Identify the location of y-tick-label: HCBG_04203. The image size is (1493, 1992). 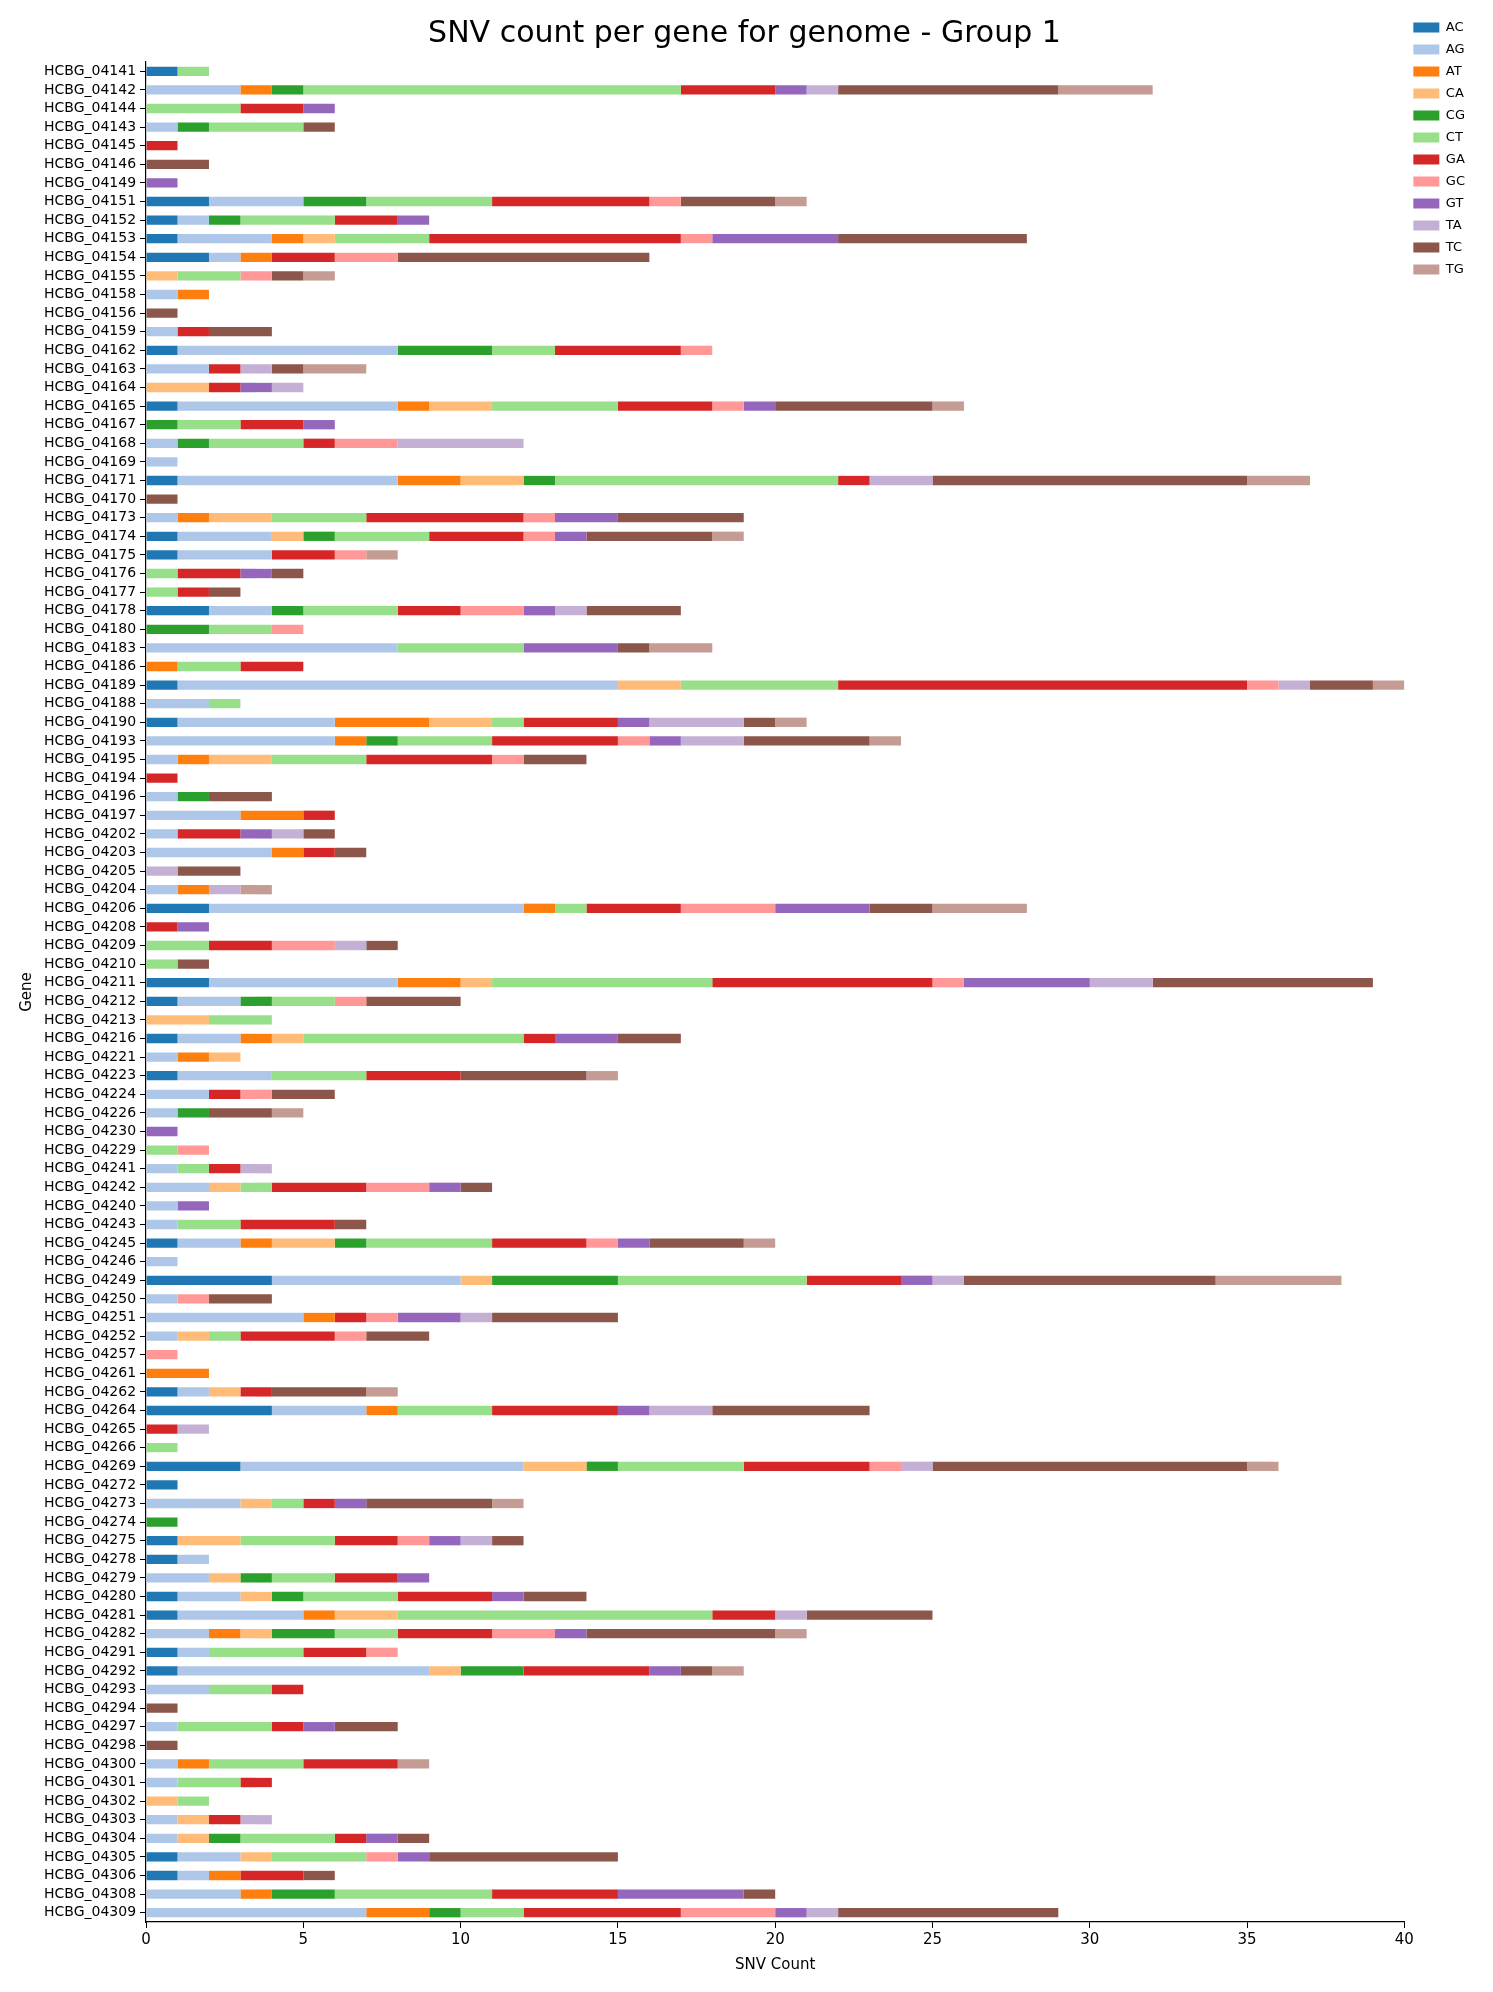
(90, 851).